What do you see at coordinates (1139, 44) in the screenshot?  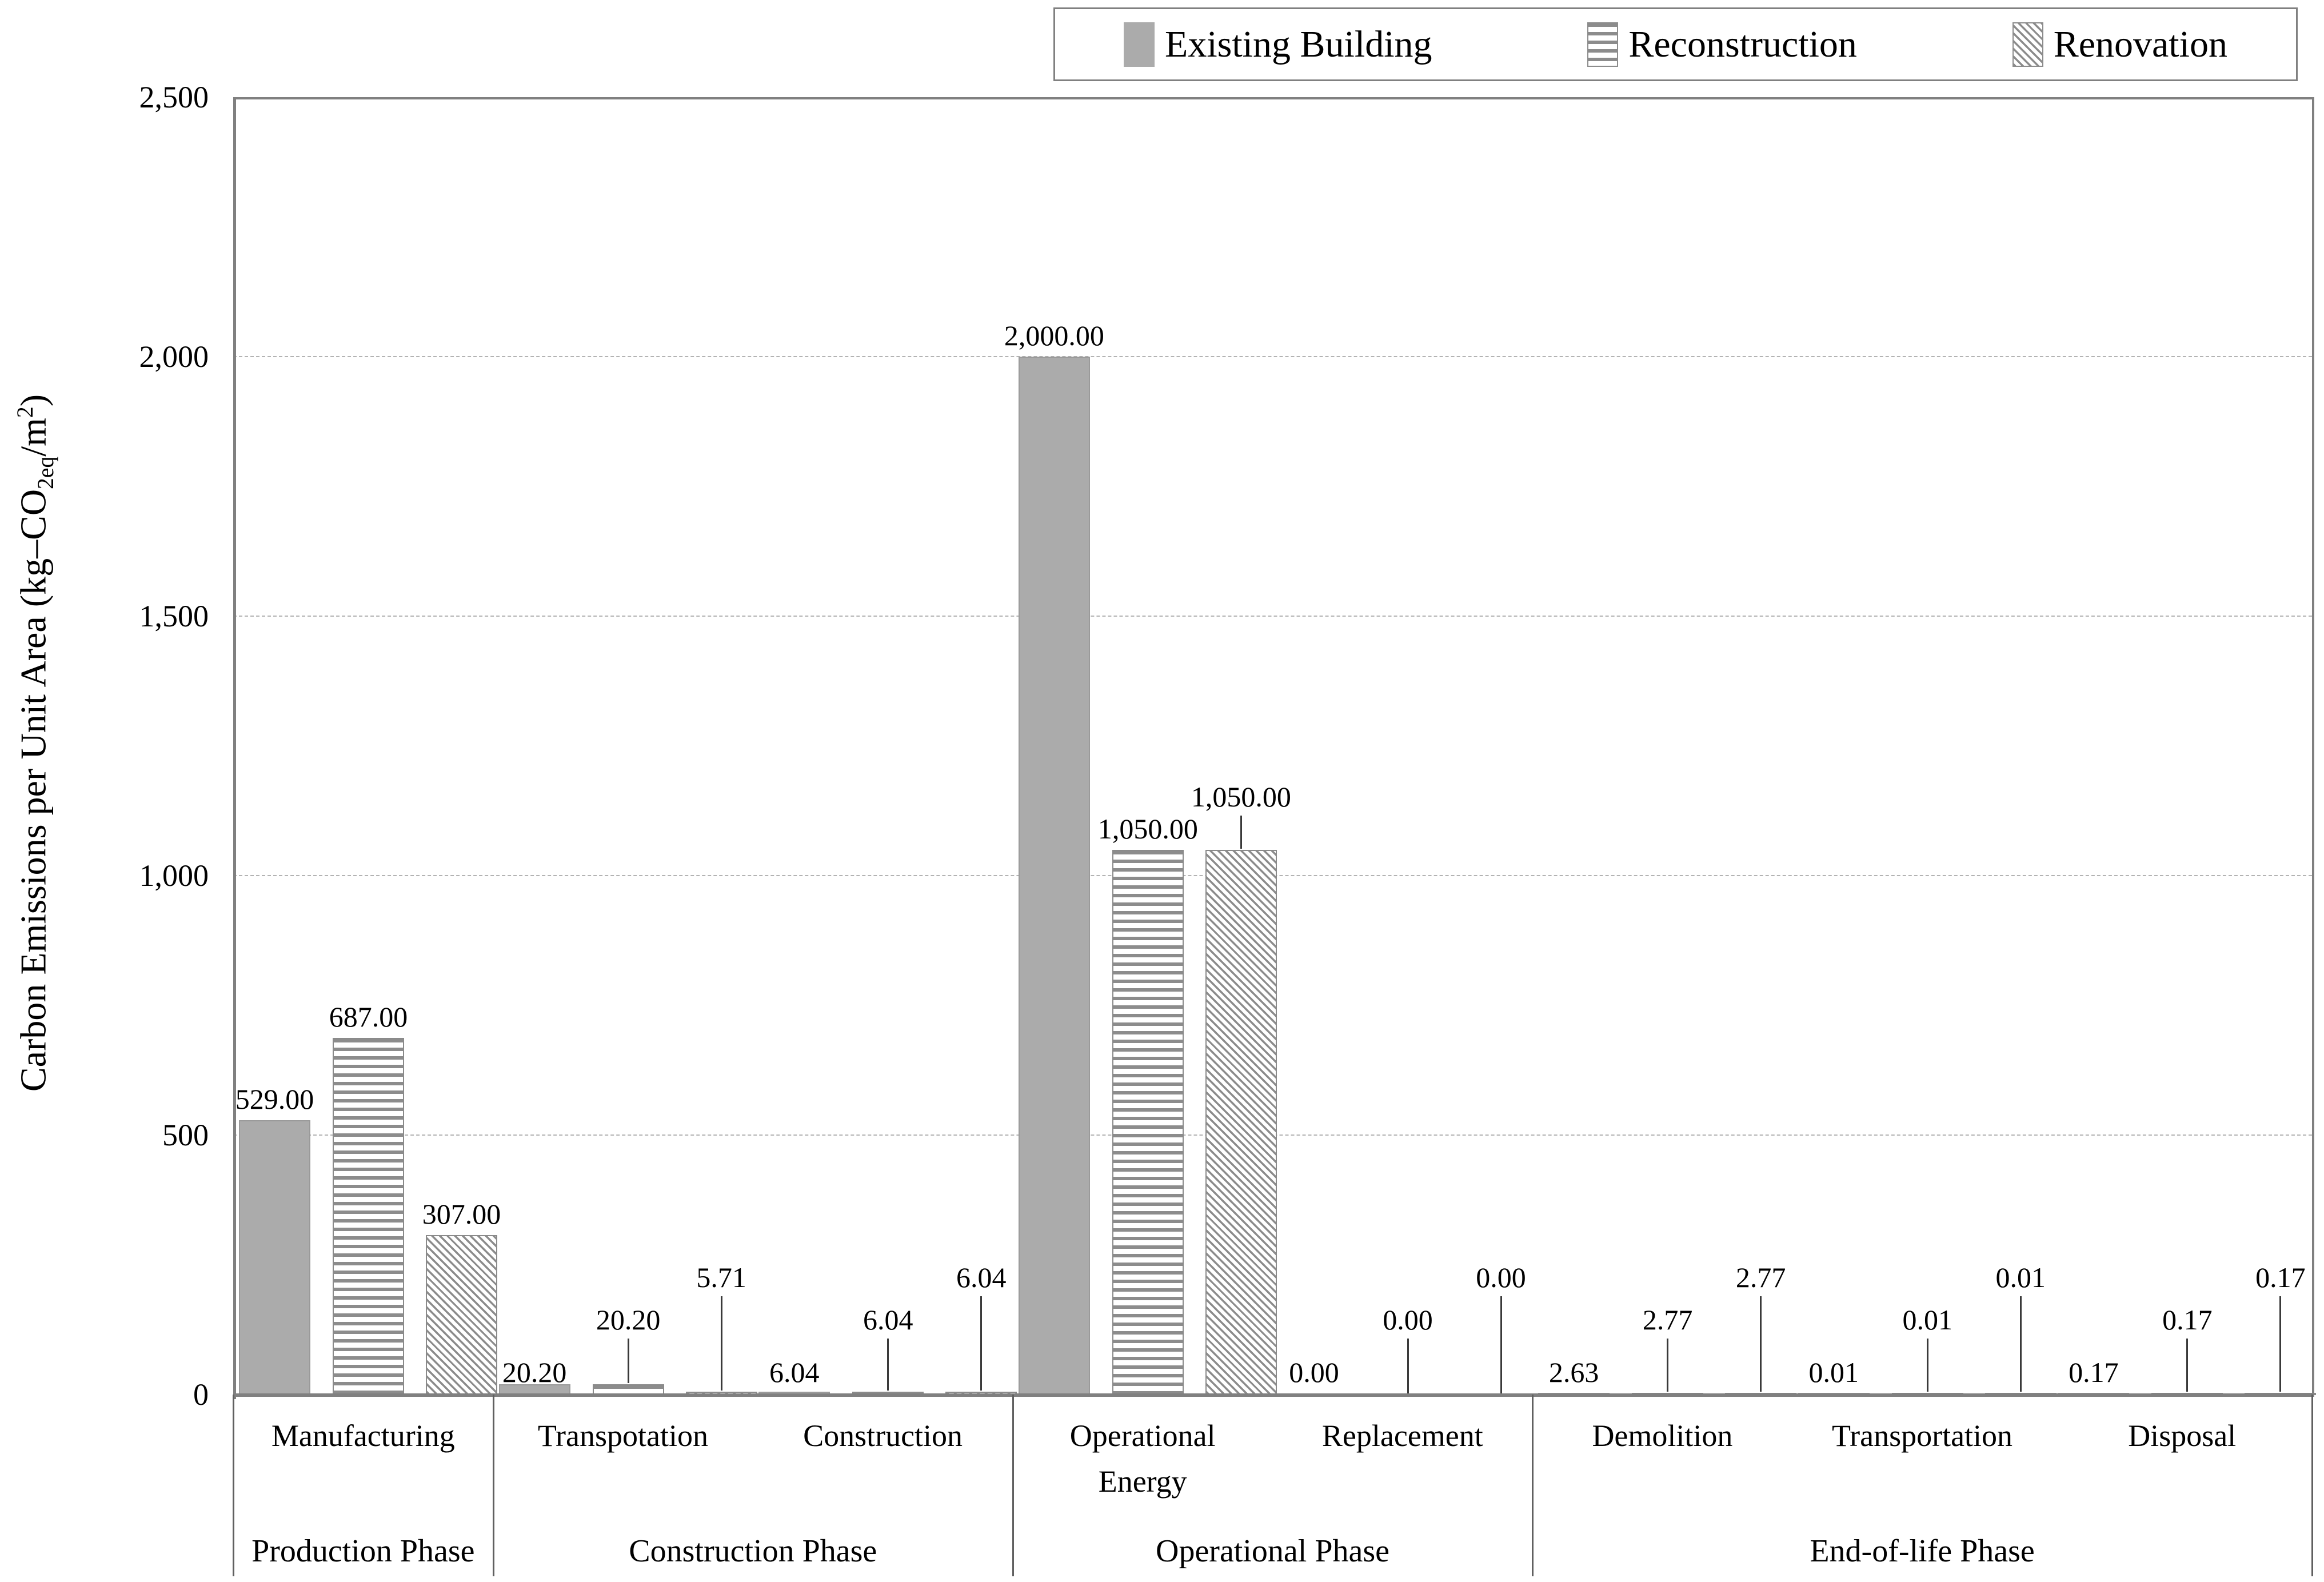 I see `legend-swatch-solid-icon` at bounding box center [1139, 44].